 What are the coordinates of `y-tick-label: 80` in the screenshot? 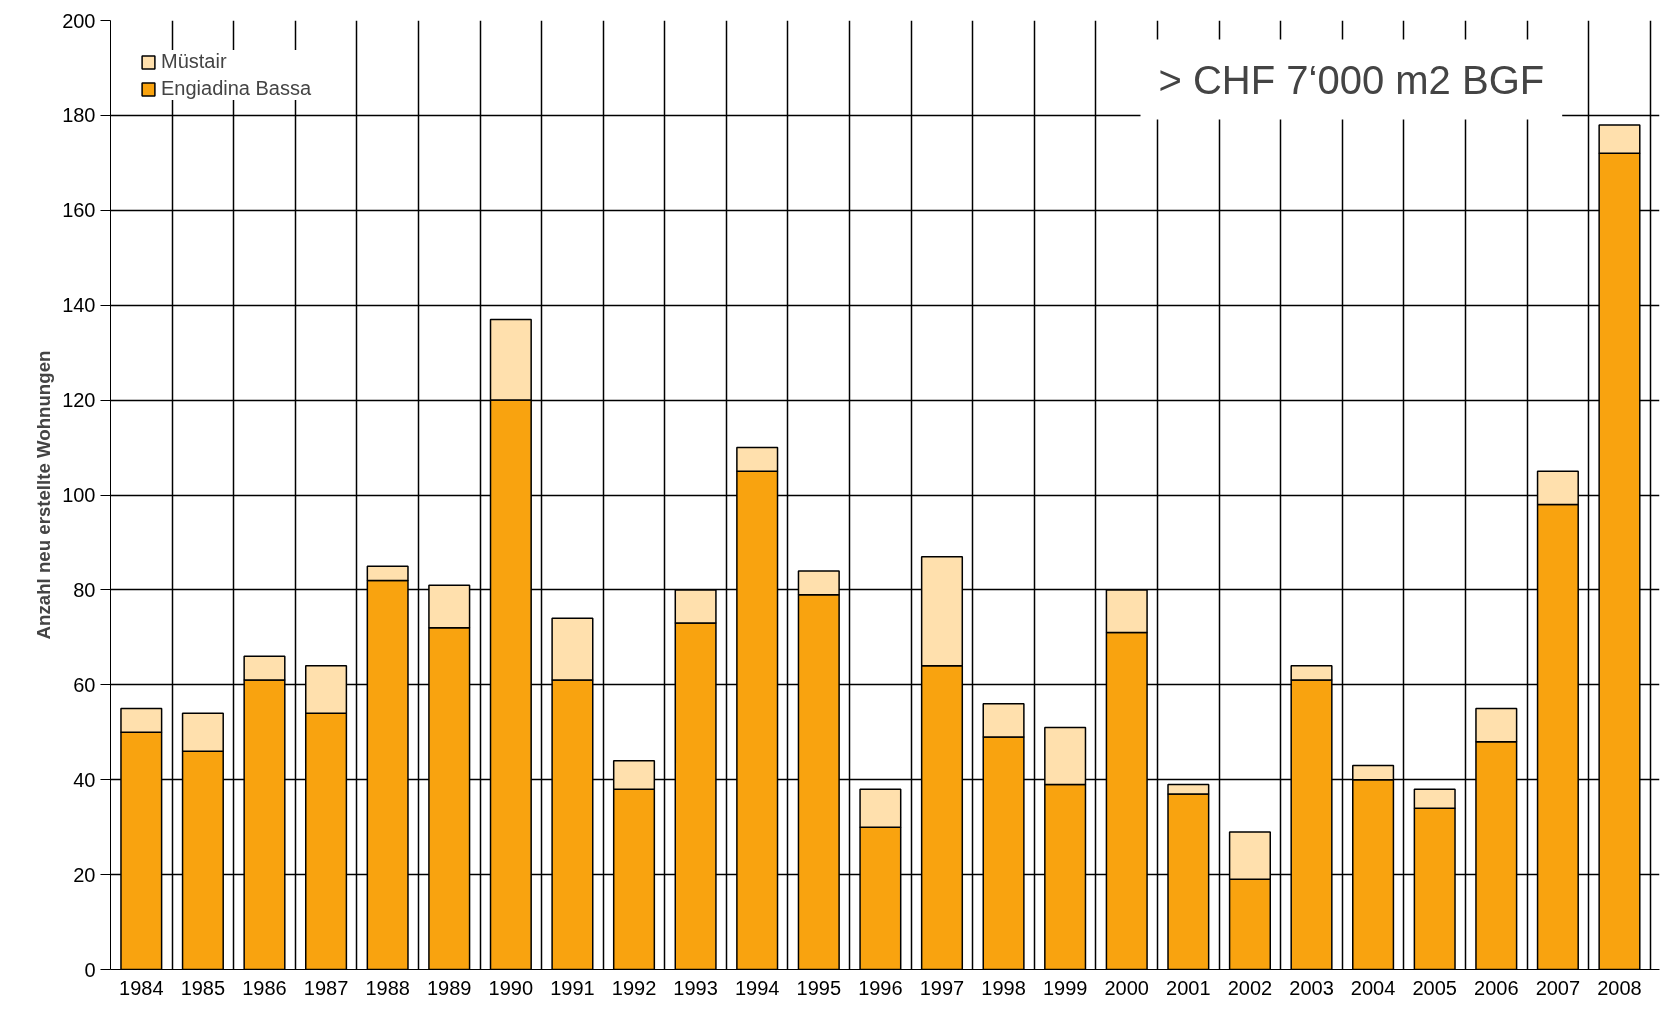 It's located at (84, 589).